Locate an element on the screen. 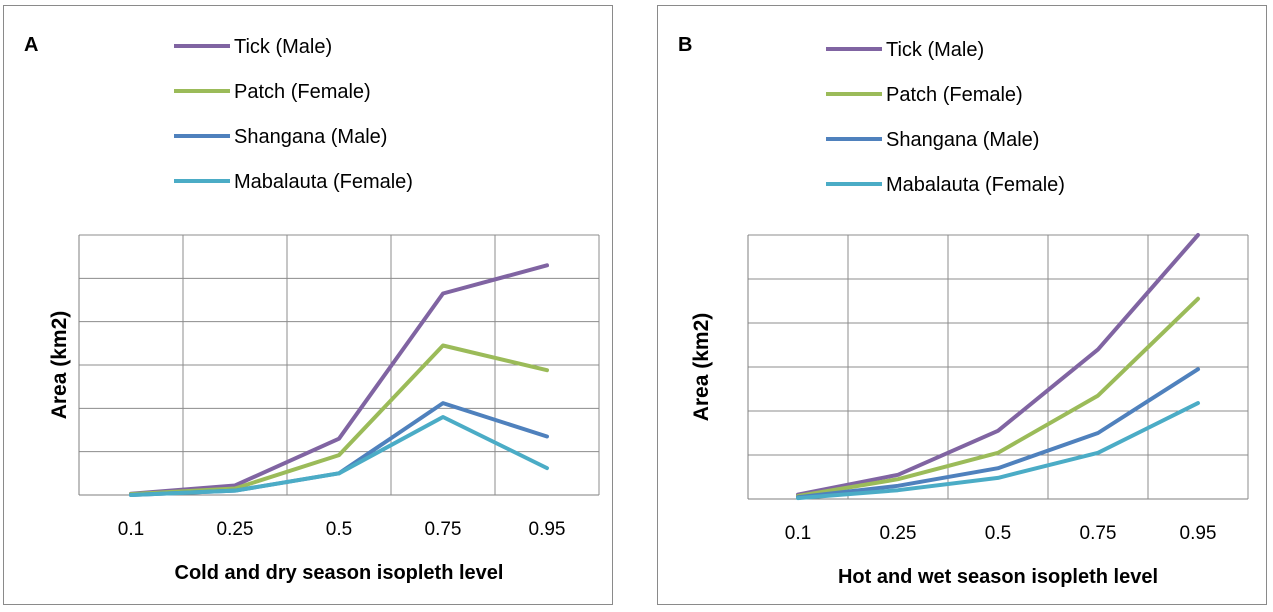 Image resolution: width=1273 pixels, height=612 pixels. panel-label: B is located at coordinates (685, 45).